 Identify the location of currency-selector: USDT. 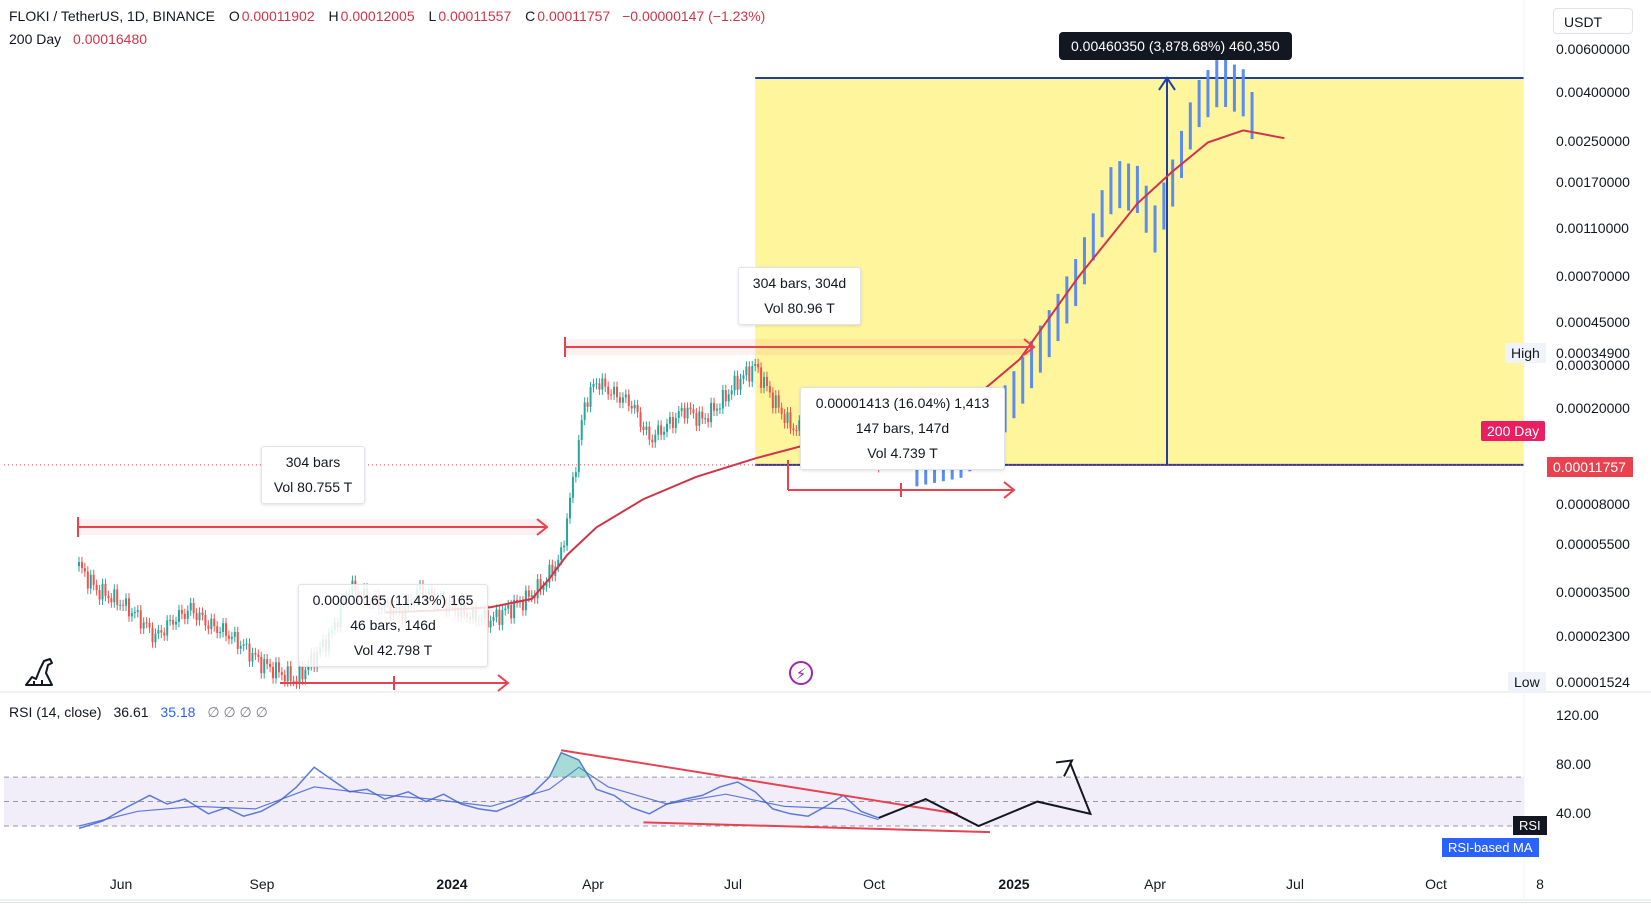
(1593, 21).